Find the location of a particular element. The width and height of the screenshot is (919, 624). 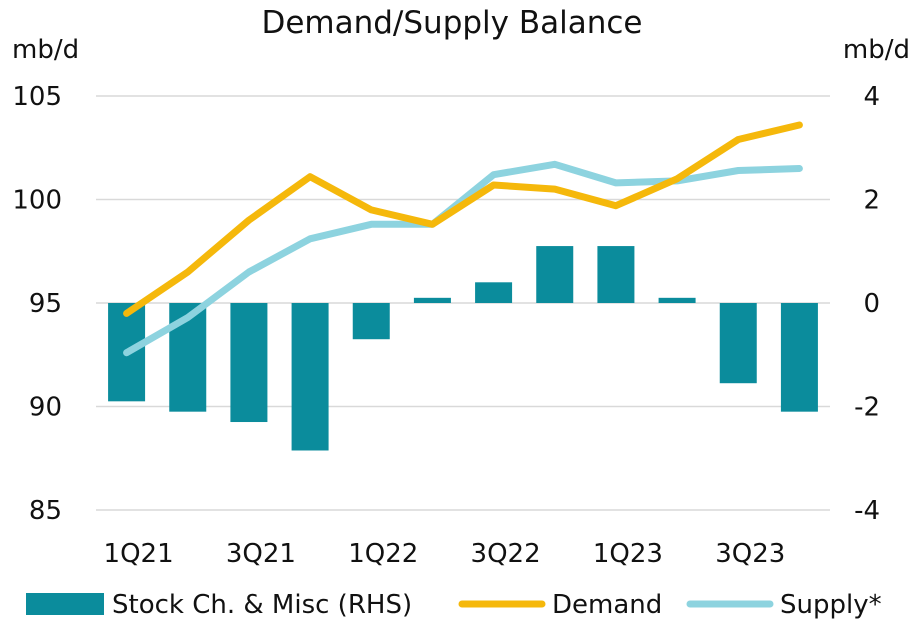

left-axis-ticks: 105 100 95 90 85 is located at coordinates (37, 304).